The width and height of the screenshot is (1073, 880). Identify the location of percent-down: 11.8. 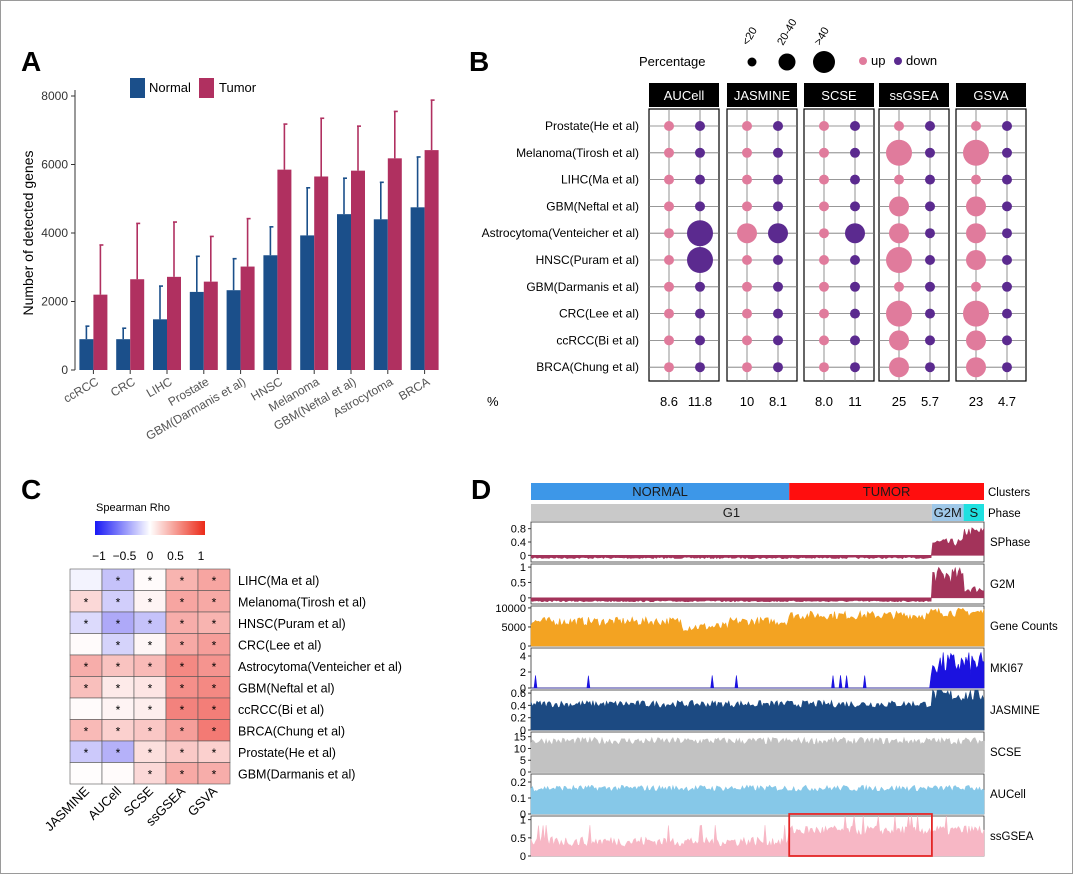
(700, 401).